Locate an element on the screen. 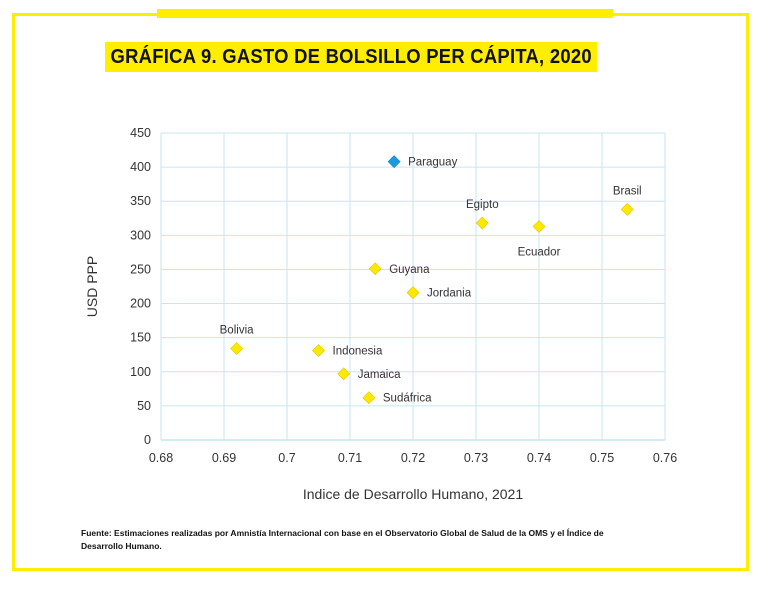  point-label: Bolivia is located at coordinates (237, 331).